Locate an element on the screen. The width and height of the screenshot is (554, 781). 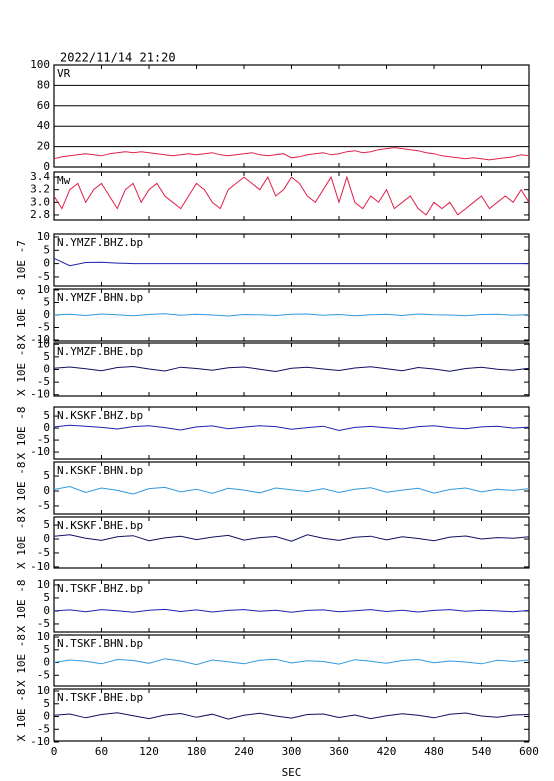
panel-title: VR is located at coordinates (64, 73).